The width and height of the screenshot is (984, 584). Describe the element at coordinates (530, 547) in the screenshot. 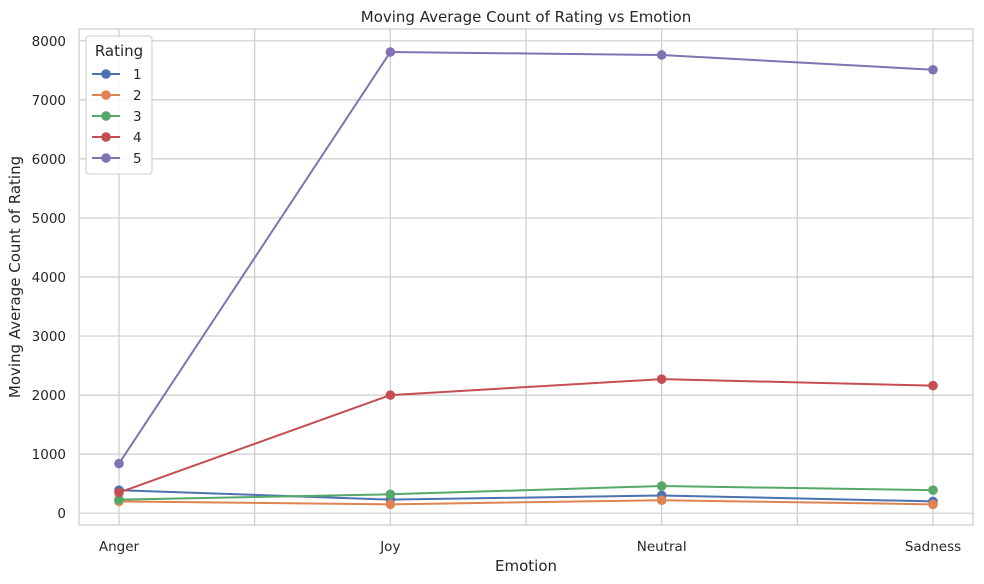

I see `x-axis: Anger Joy Neutral Sadness` at that location.